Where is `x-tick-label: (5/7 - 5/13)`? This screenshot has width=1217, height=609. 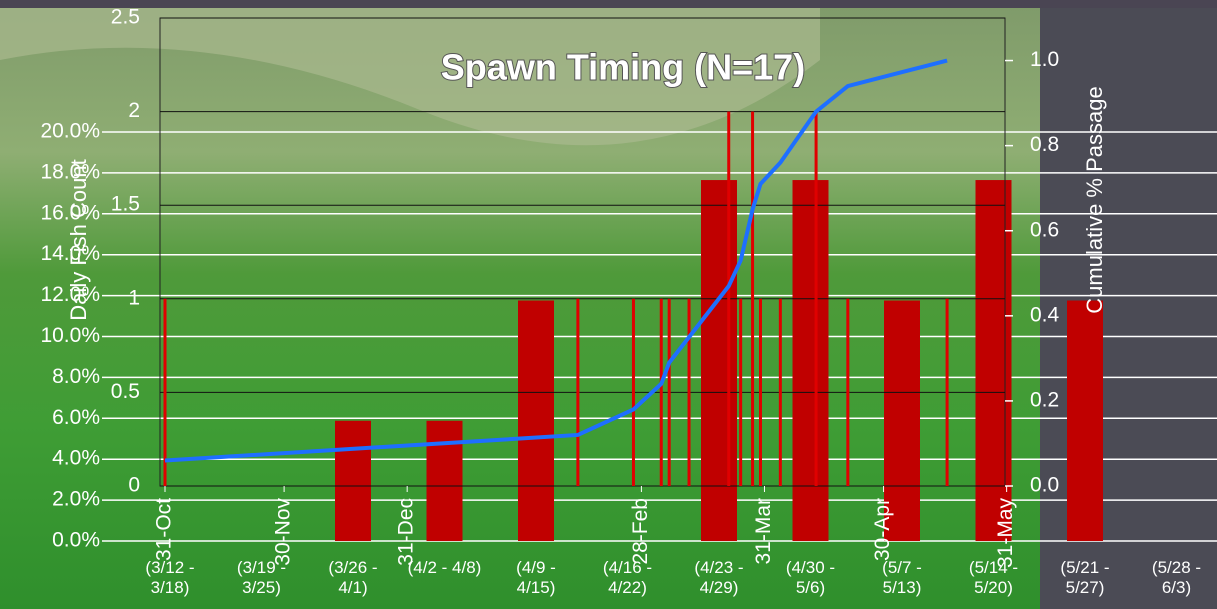 x-tick-label: (5/7 - 5/13) is located at coordinates (902, 577).